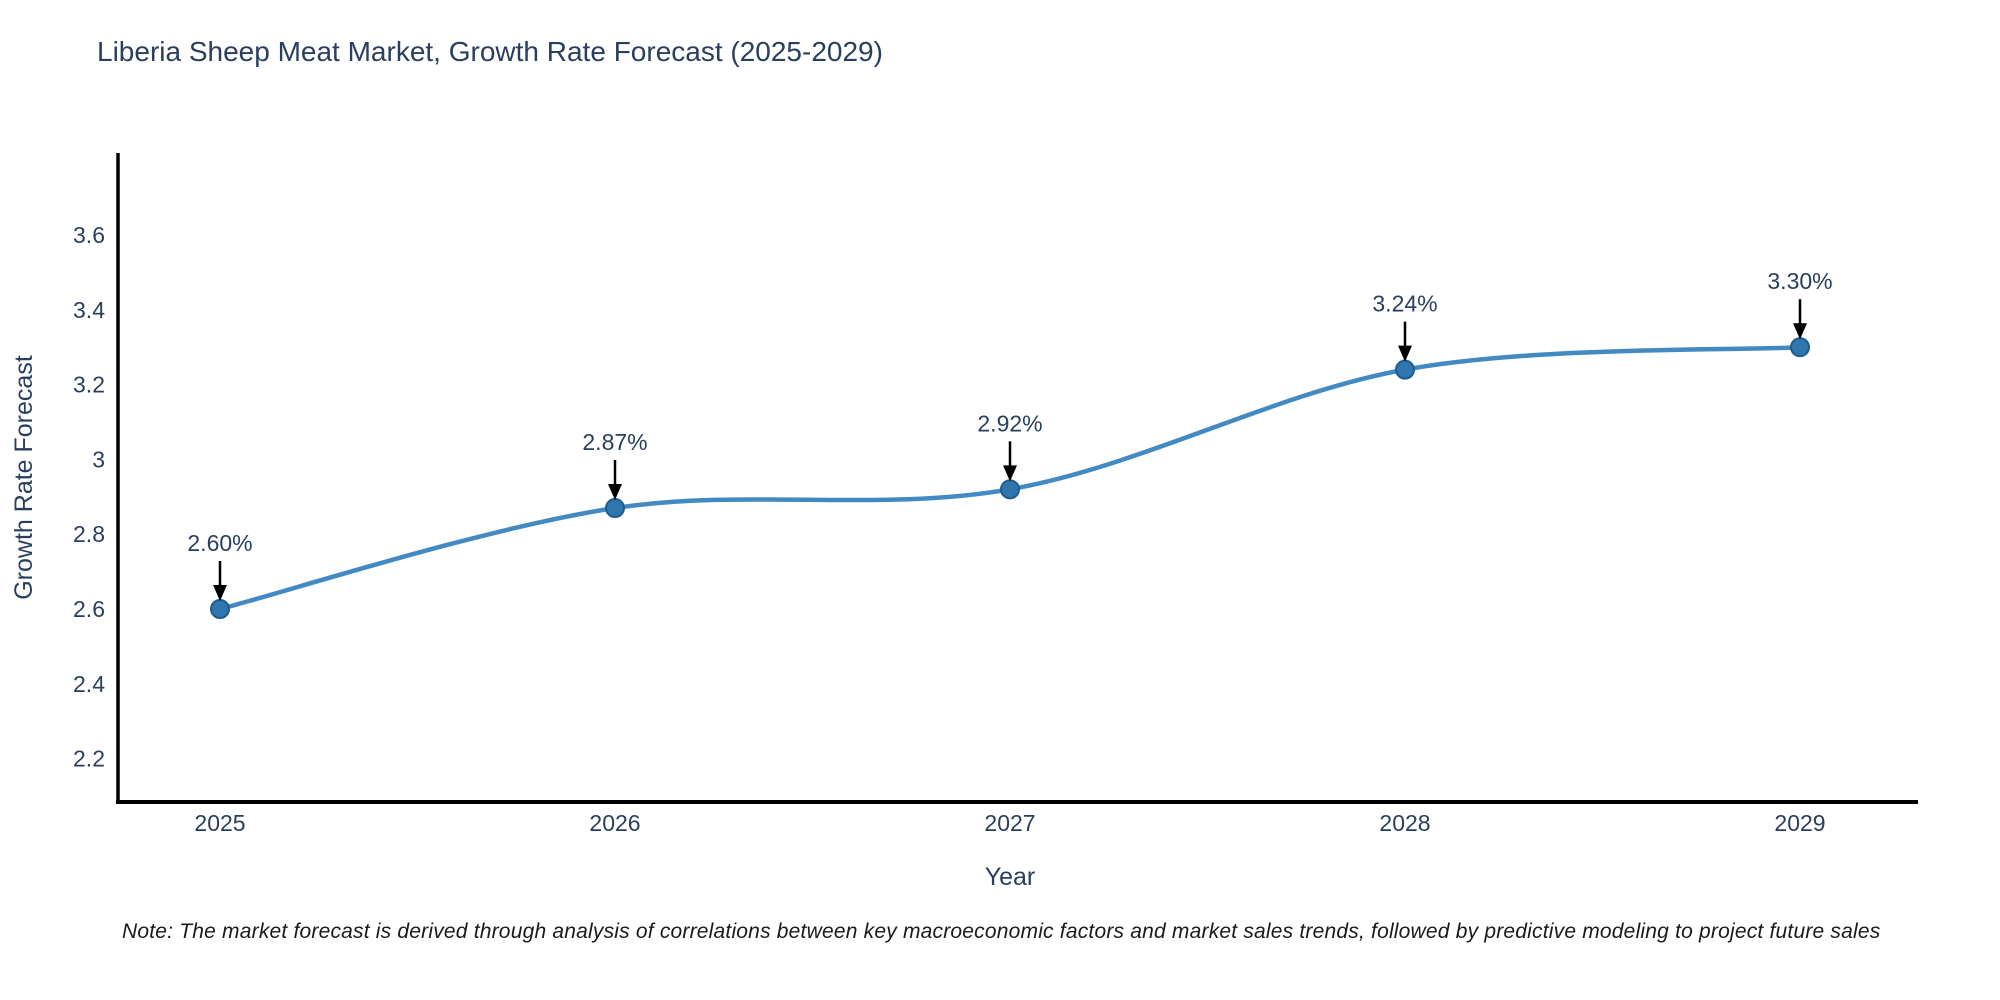 The height and width of the screenshot is (1000, 2000). I want to click on y-tick-label: 3.2, so click(89, 385).